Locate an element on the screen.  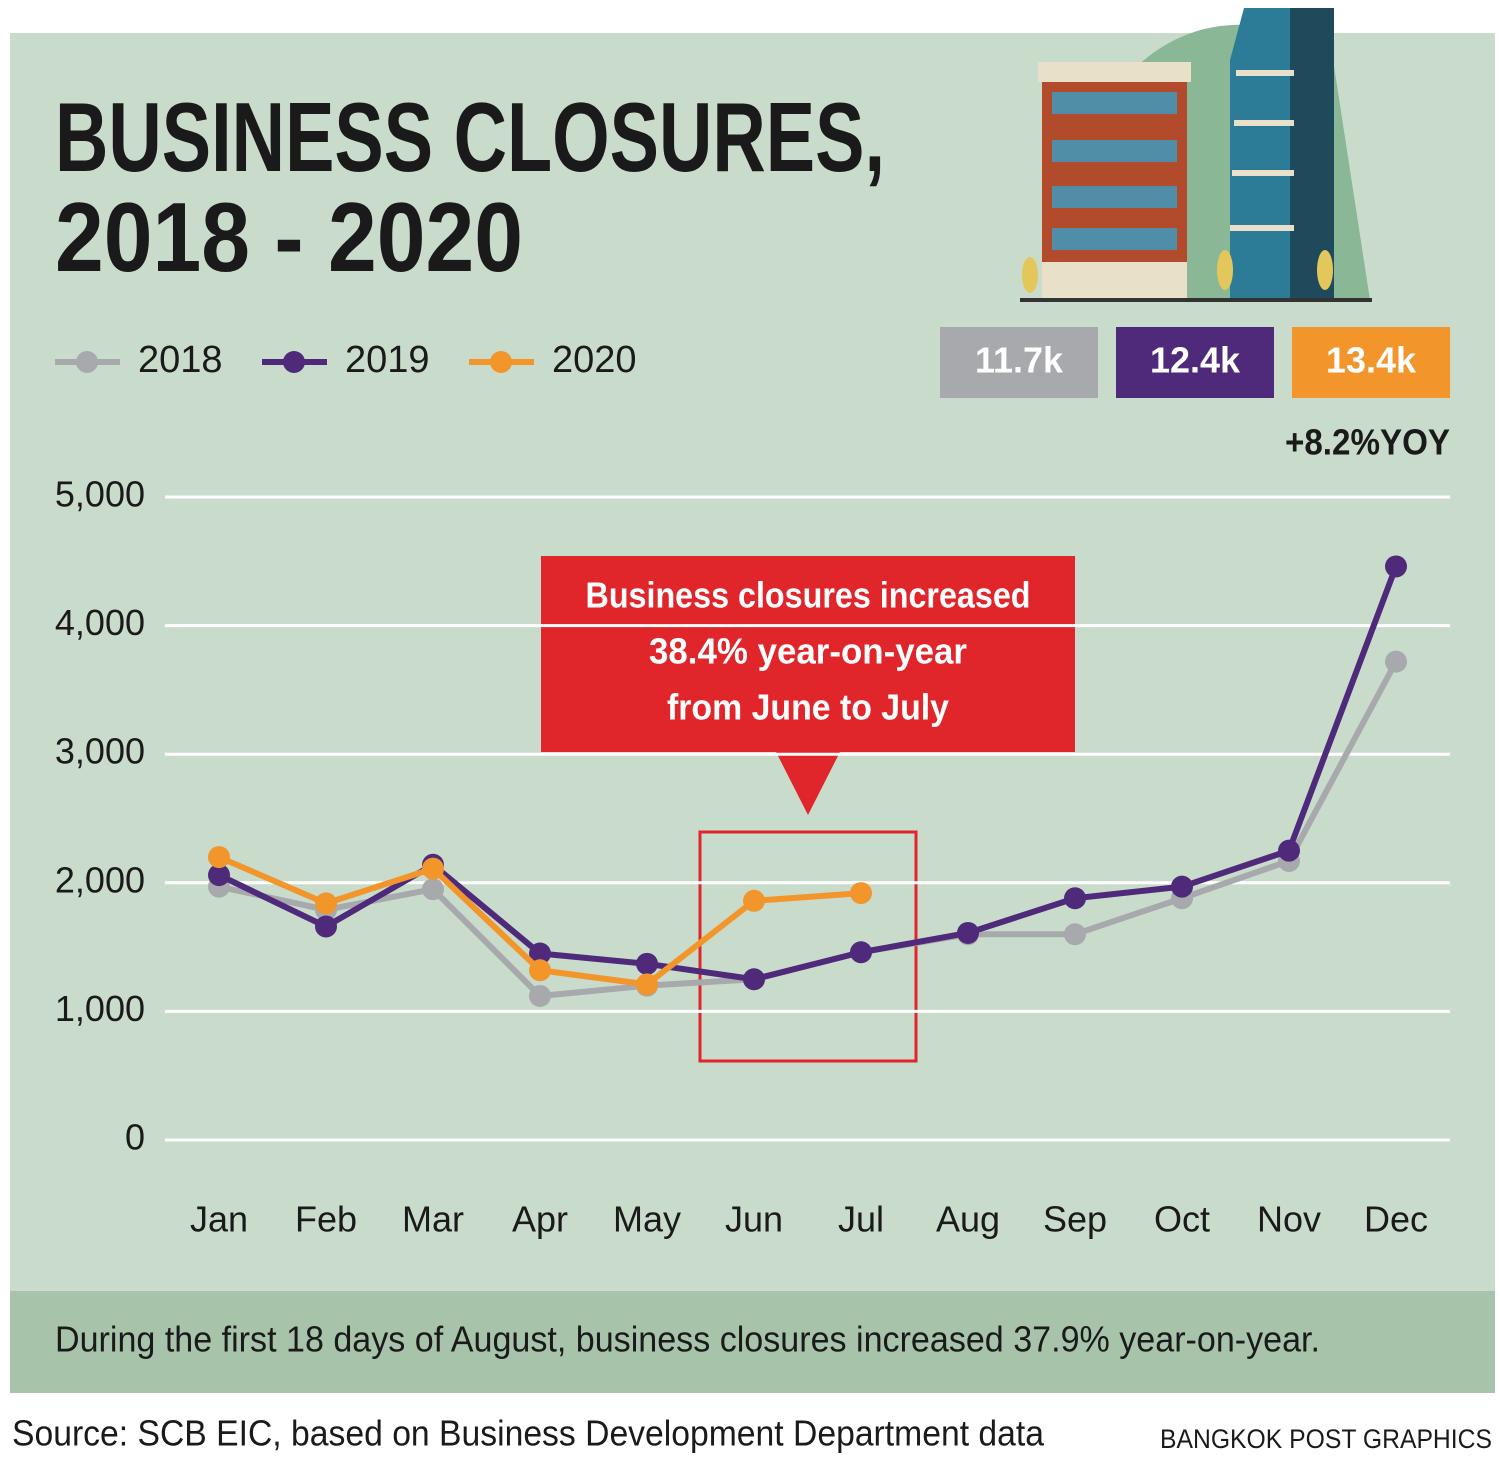
footnote-band is located at coordinates (752, 1342).